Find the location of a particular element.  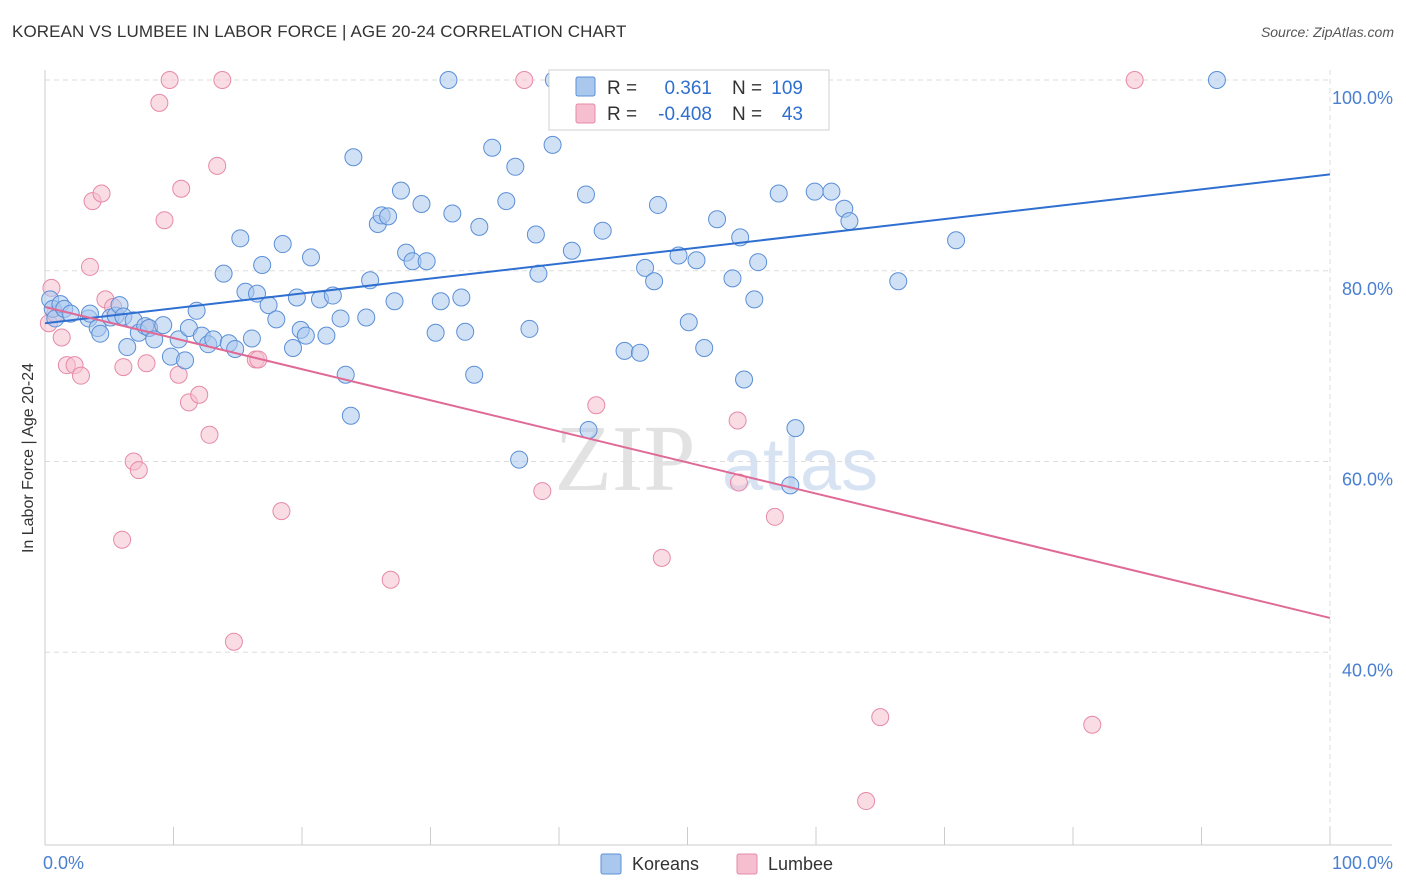

stats-legend: R = 0.361 N = 109 R = -0.408 N = 43 is located at coordinates (689, 100).